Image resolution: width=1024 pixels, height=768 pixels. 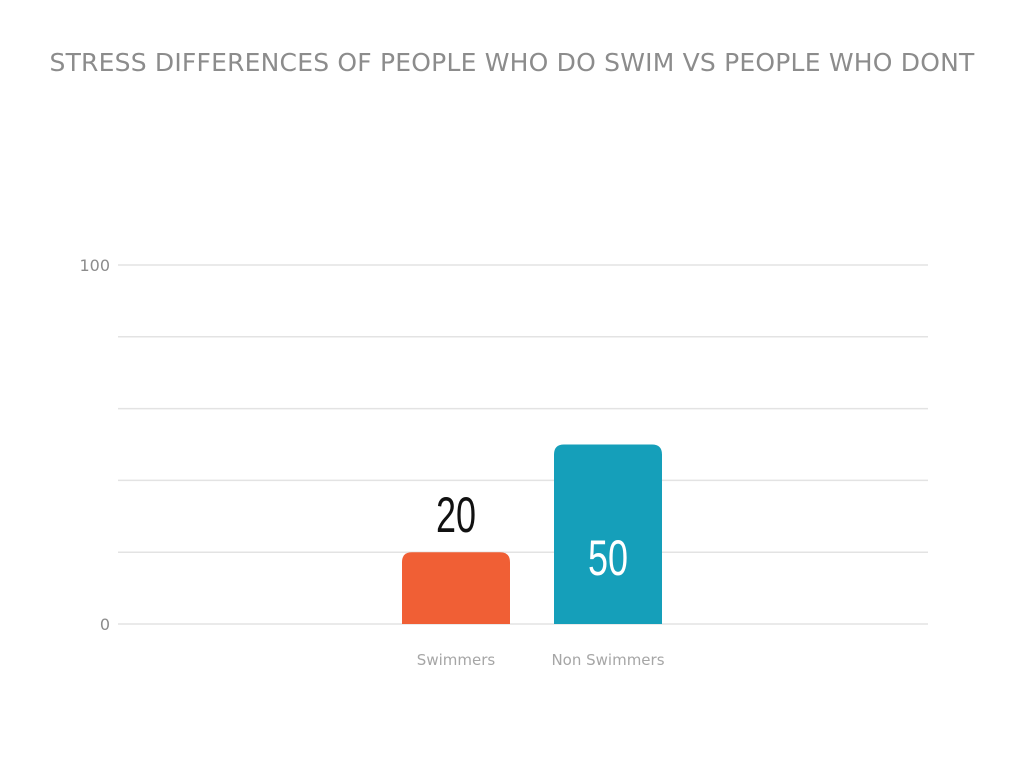 I want to click on category-labels: Swimmers Non Swimmers, so click(x=541, y=660).